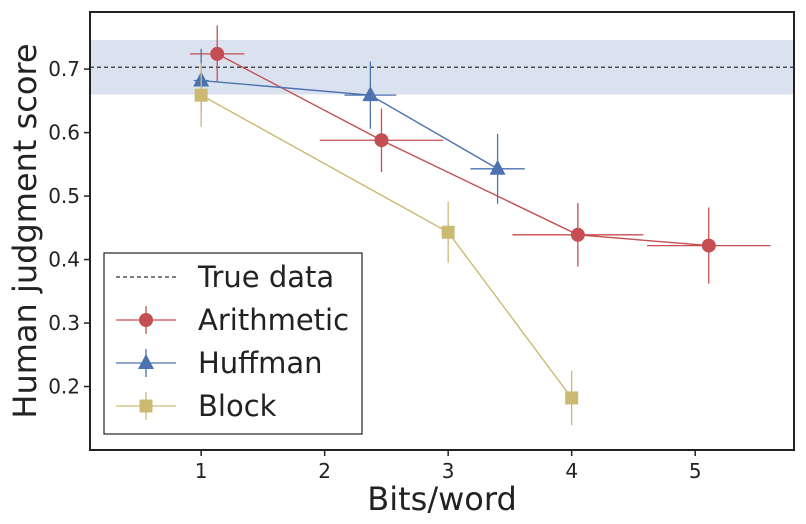 Image resolution: width=806 pixels, height=524 pixels. I want to click on y-axis: 0.2 0.3 0.4 0.5 0.6 0.7, so click(69, 228).